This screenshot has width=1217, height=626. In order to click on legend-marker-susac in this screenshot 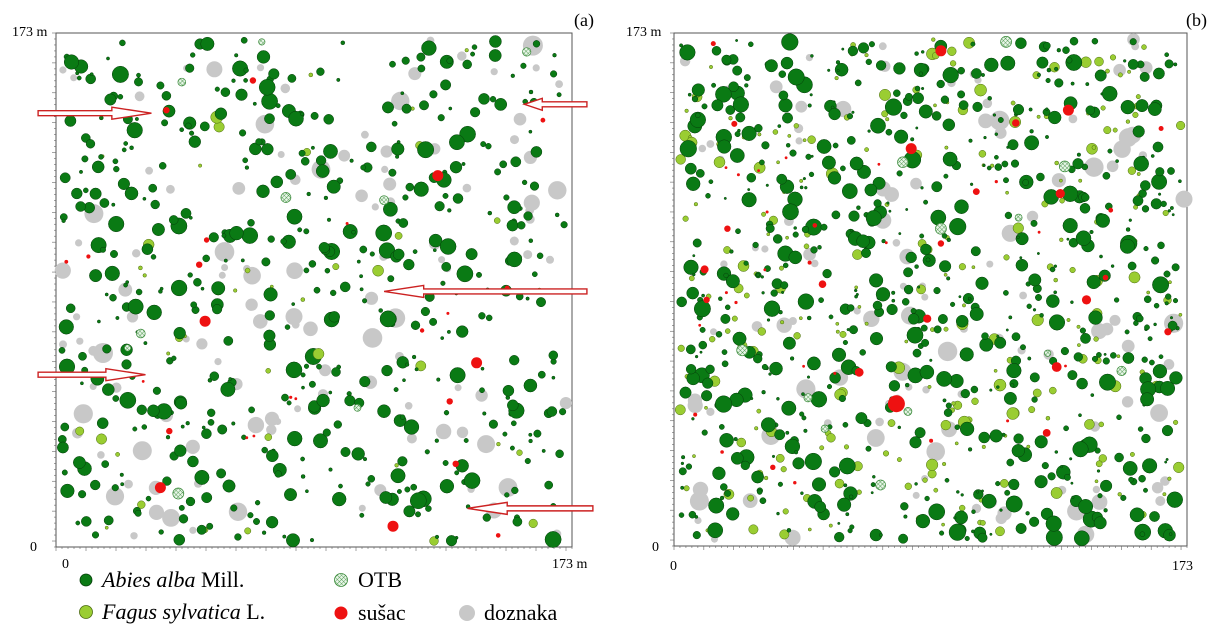, I will do `click(341, 613)`.